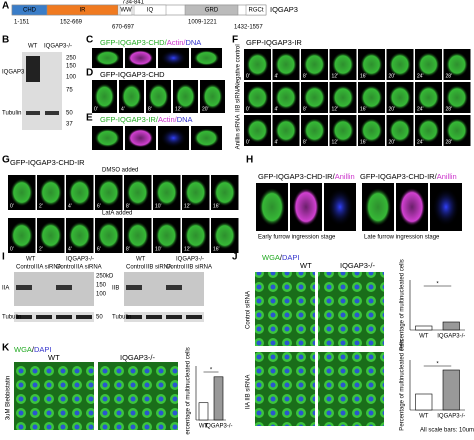 The height and width of the screenshot is (440, 474). I want to click on marker: 37, so click(69, 125).